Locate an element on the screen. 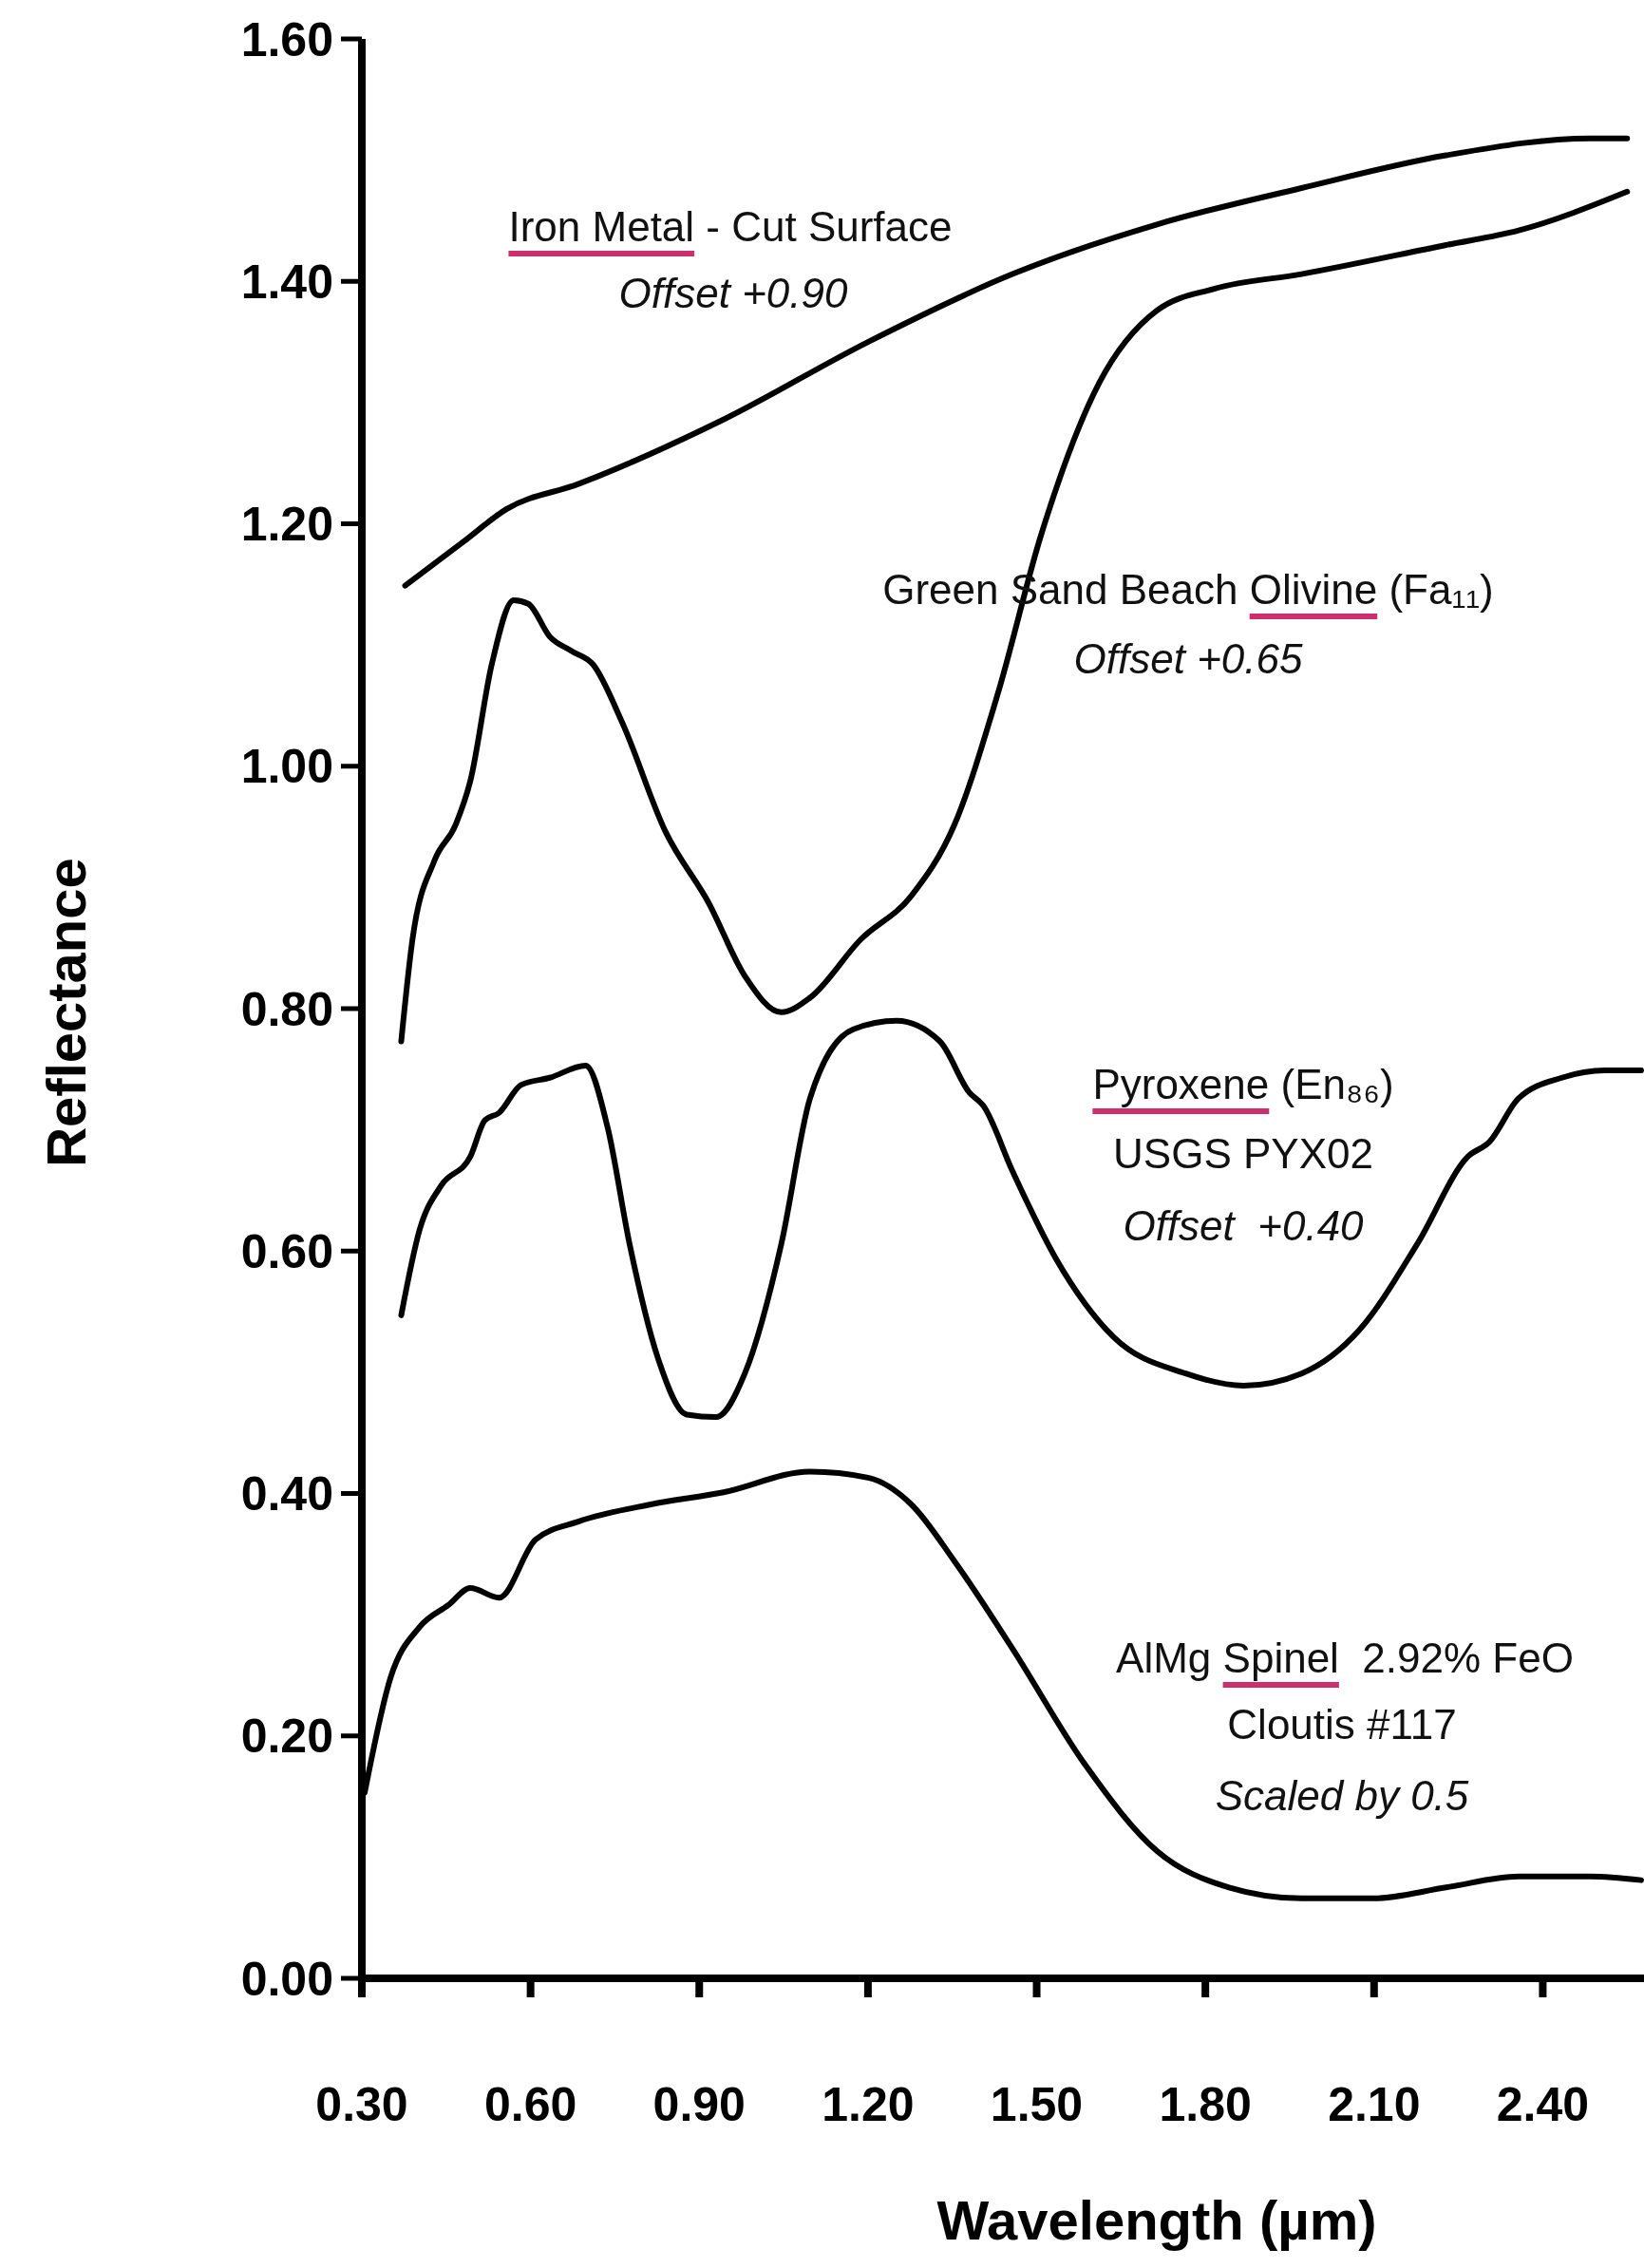  y-tick-label: 1.60 is located at coordinates (286, 39).